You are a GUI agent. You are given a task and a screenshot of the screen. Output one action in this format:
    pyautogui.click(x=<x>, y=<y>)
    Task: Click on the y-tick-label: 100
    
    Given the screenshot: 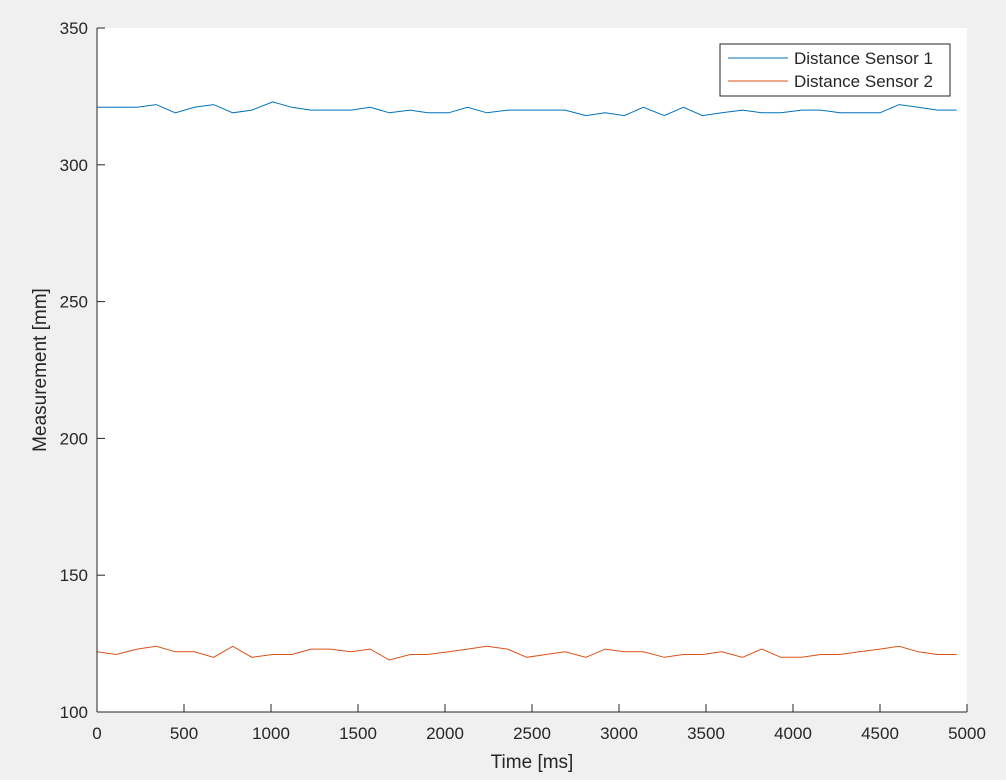 What is the action you would take?
    pyautogui.click(x=74, y=712)
    